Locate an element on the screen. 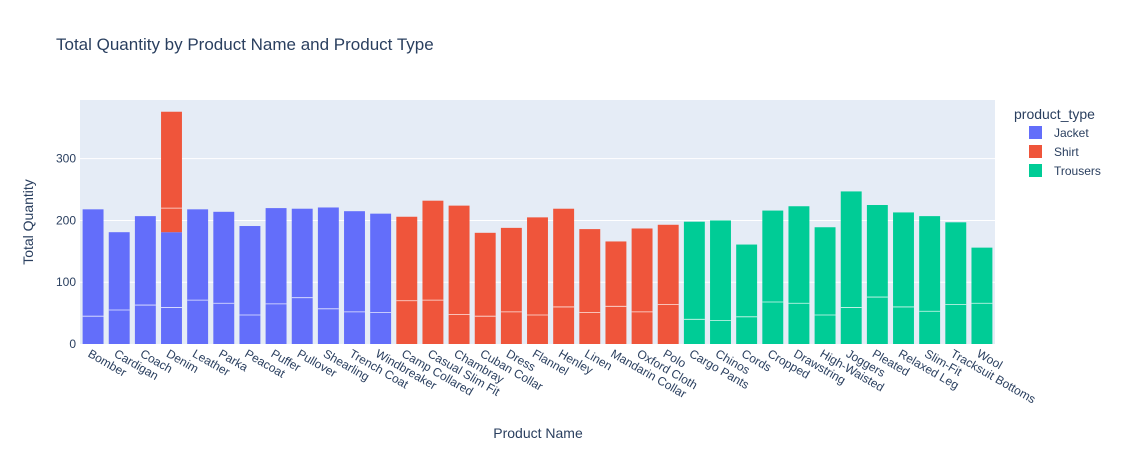  legend-title: product_type is located at coordinates (1054, 114).